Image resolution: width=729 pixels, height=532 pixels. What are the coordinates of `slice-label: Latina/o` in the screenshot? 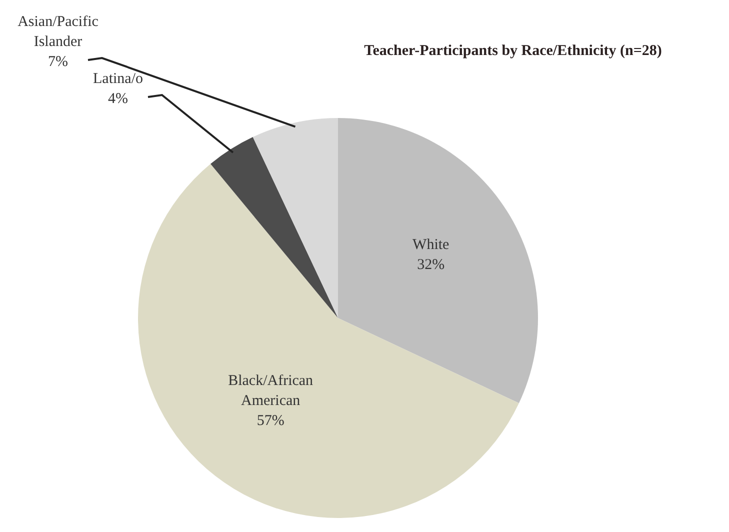 It's located at (118, 79).